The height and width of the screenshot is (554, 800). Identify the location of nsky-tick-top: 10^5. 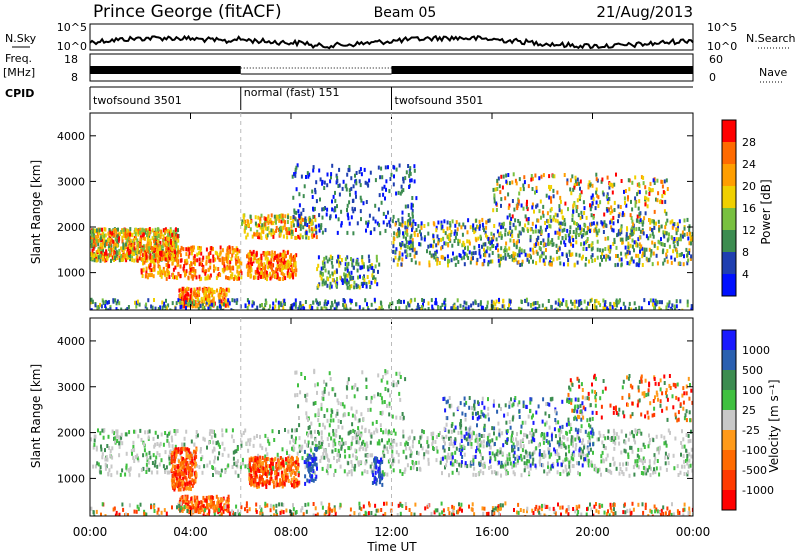
(72, 27).